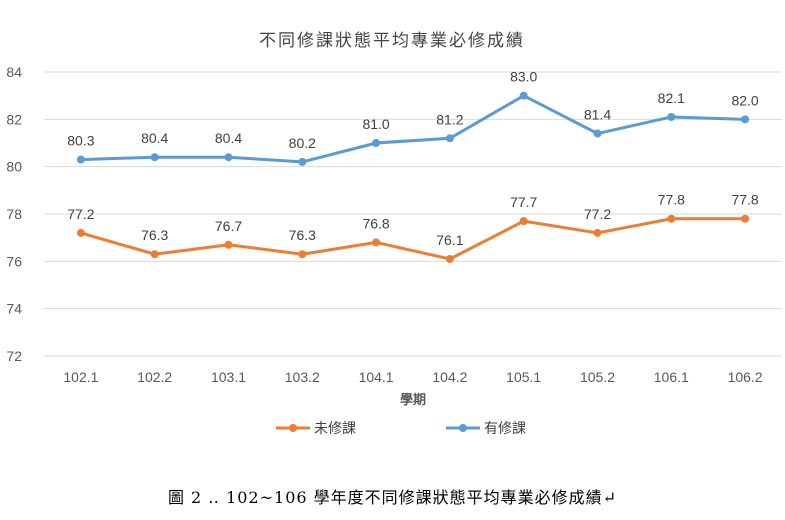 Image resolution: width=785 pixels, height=520 pixels. Describe the element at coordinates (597, 377) in the screenshot. I see `x-tick-label: 105.2` at that location.